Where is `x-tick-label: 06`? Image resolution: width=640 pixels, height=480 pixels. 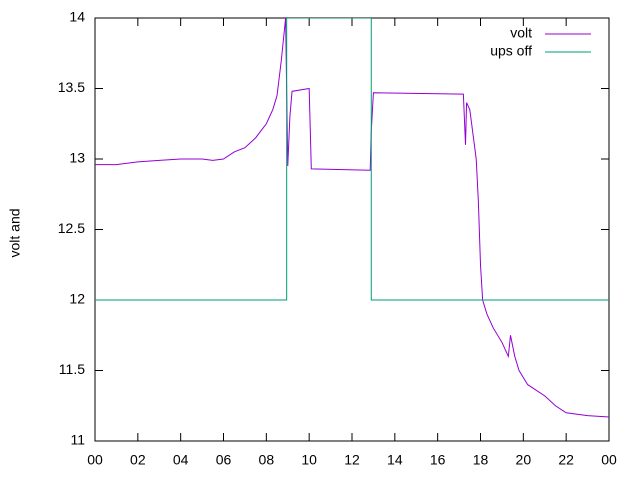 x-tick-label: 06 is located at coordinates (224, 460).